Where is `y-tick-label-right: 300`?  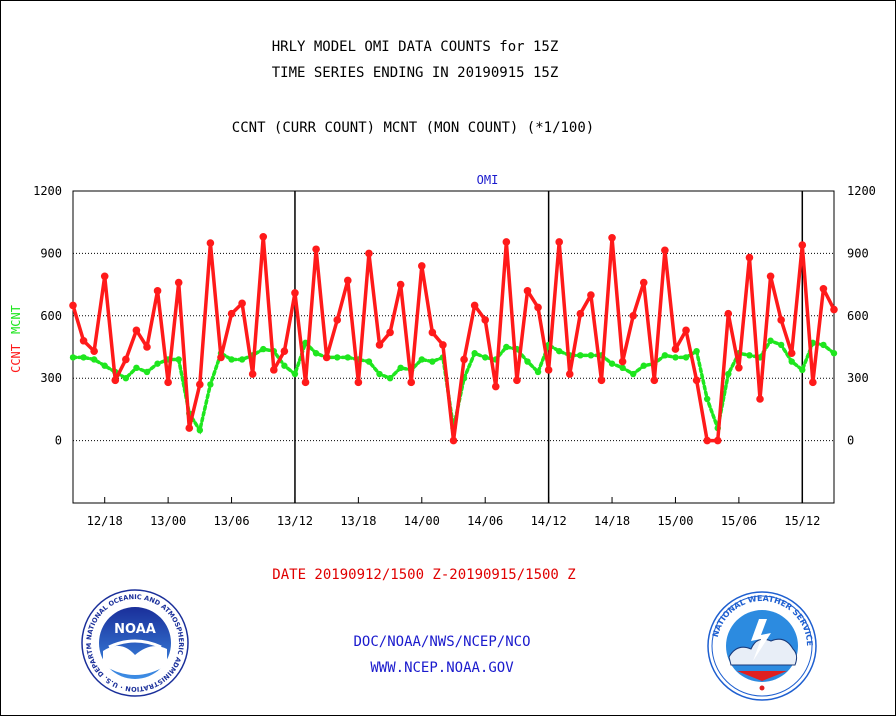
y-tick-label-right: 300 is located at coordinates (858, 378).